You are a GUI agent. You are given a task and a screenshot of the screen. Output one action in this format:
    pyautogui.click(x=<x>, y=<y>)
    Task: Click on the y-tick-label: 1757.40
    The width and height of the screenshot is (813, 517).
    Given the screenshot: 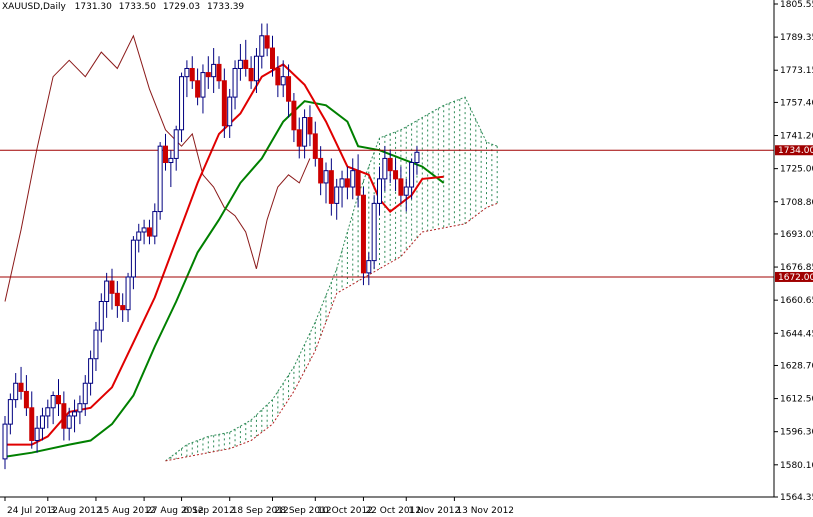 What is the action you would take?
    pyautogui.click(x=796, y=103)
    